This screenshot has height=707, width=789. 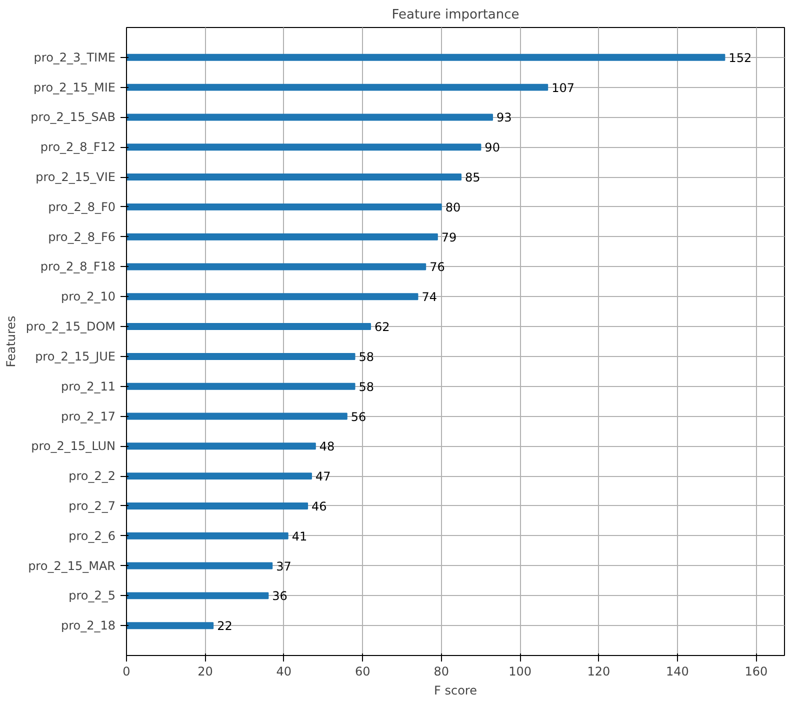 I want to click on y-tick-label: pro_2_8_F0, so click(x=82, y=207).